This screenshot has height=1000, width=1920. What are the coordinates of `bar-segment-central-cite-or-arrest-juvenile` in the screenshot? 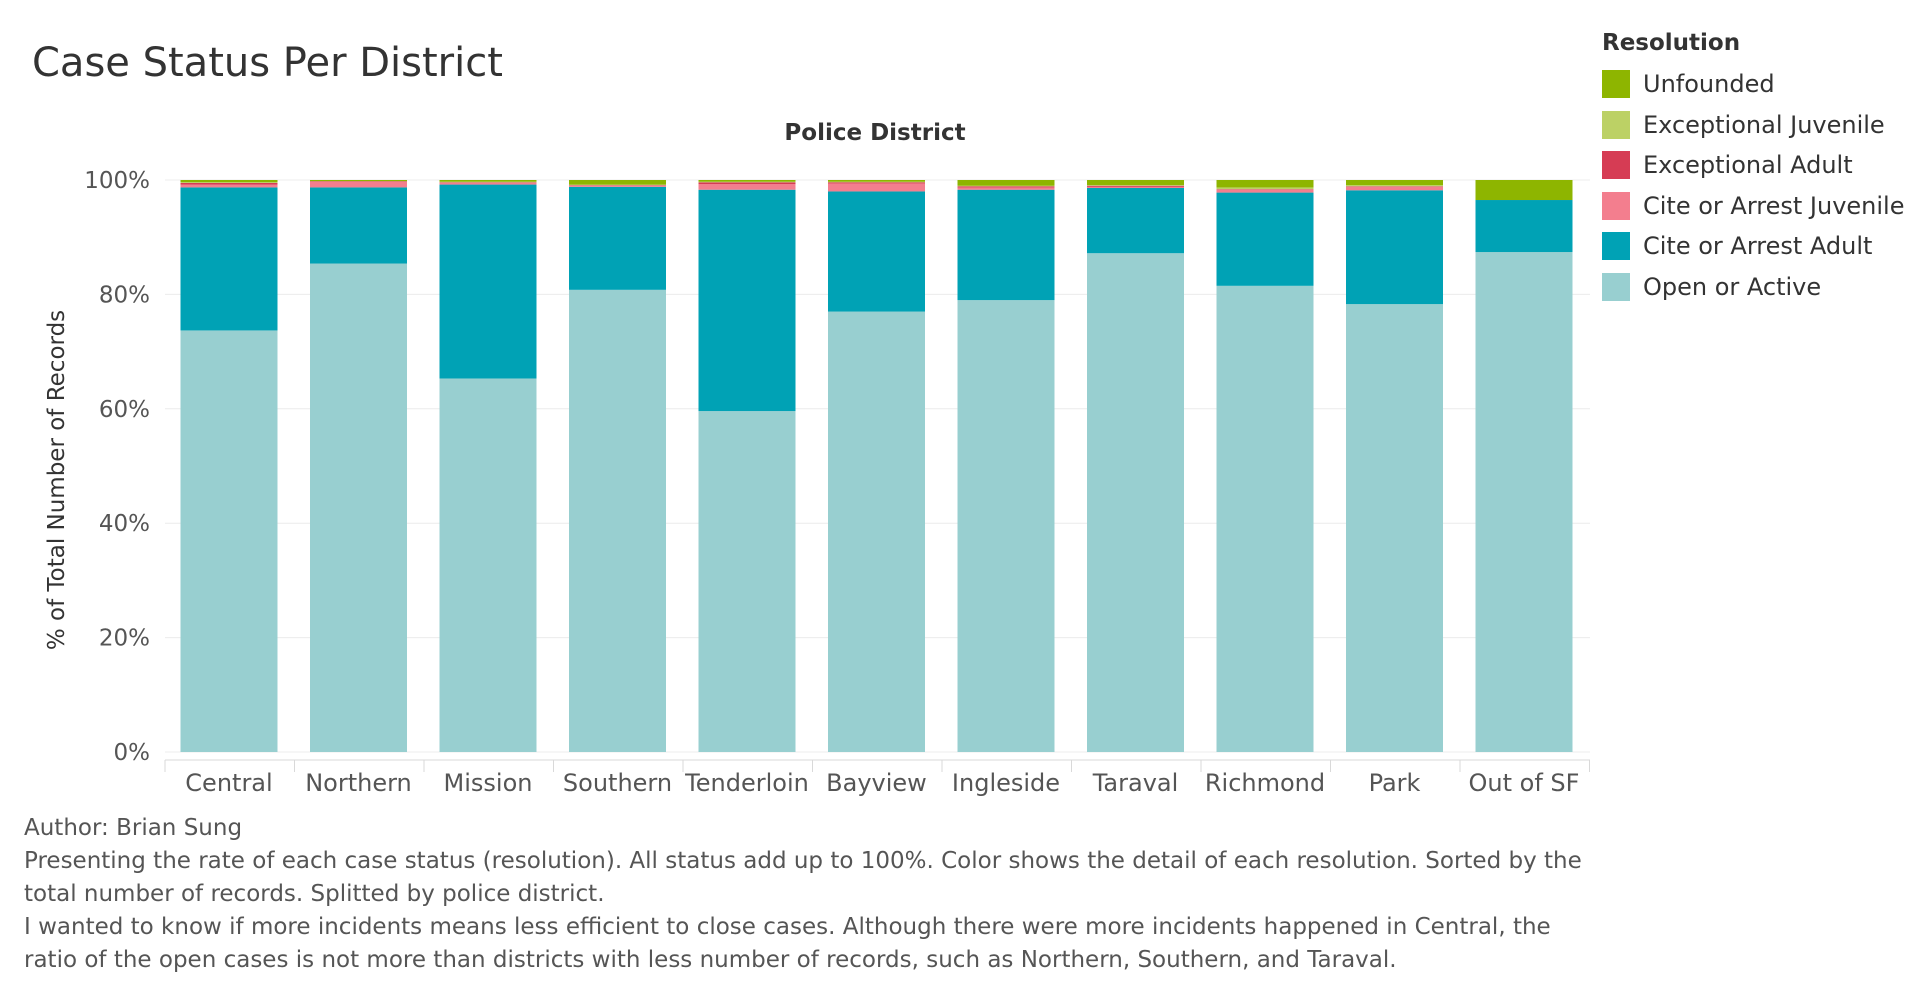 It's located at (229, 186).